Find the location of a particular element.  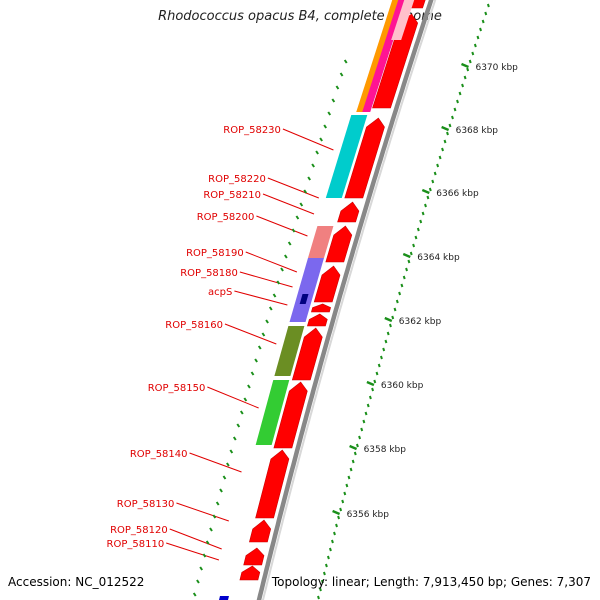

accession-text: Accession: NC_012522 is located at coordinates (76, 582).